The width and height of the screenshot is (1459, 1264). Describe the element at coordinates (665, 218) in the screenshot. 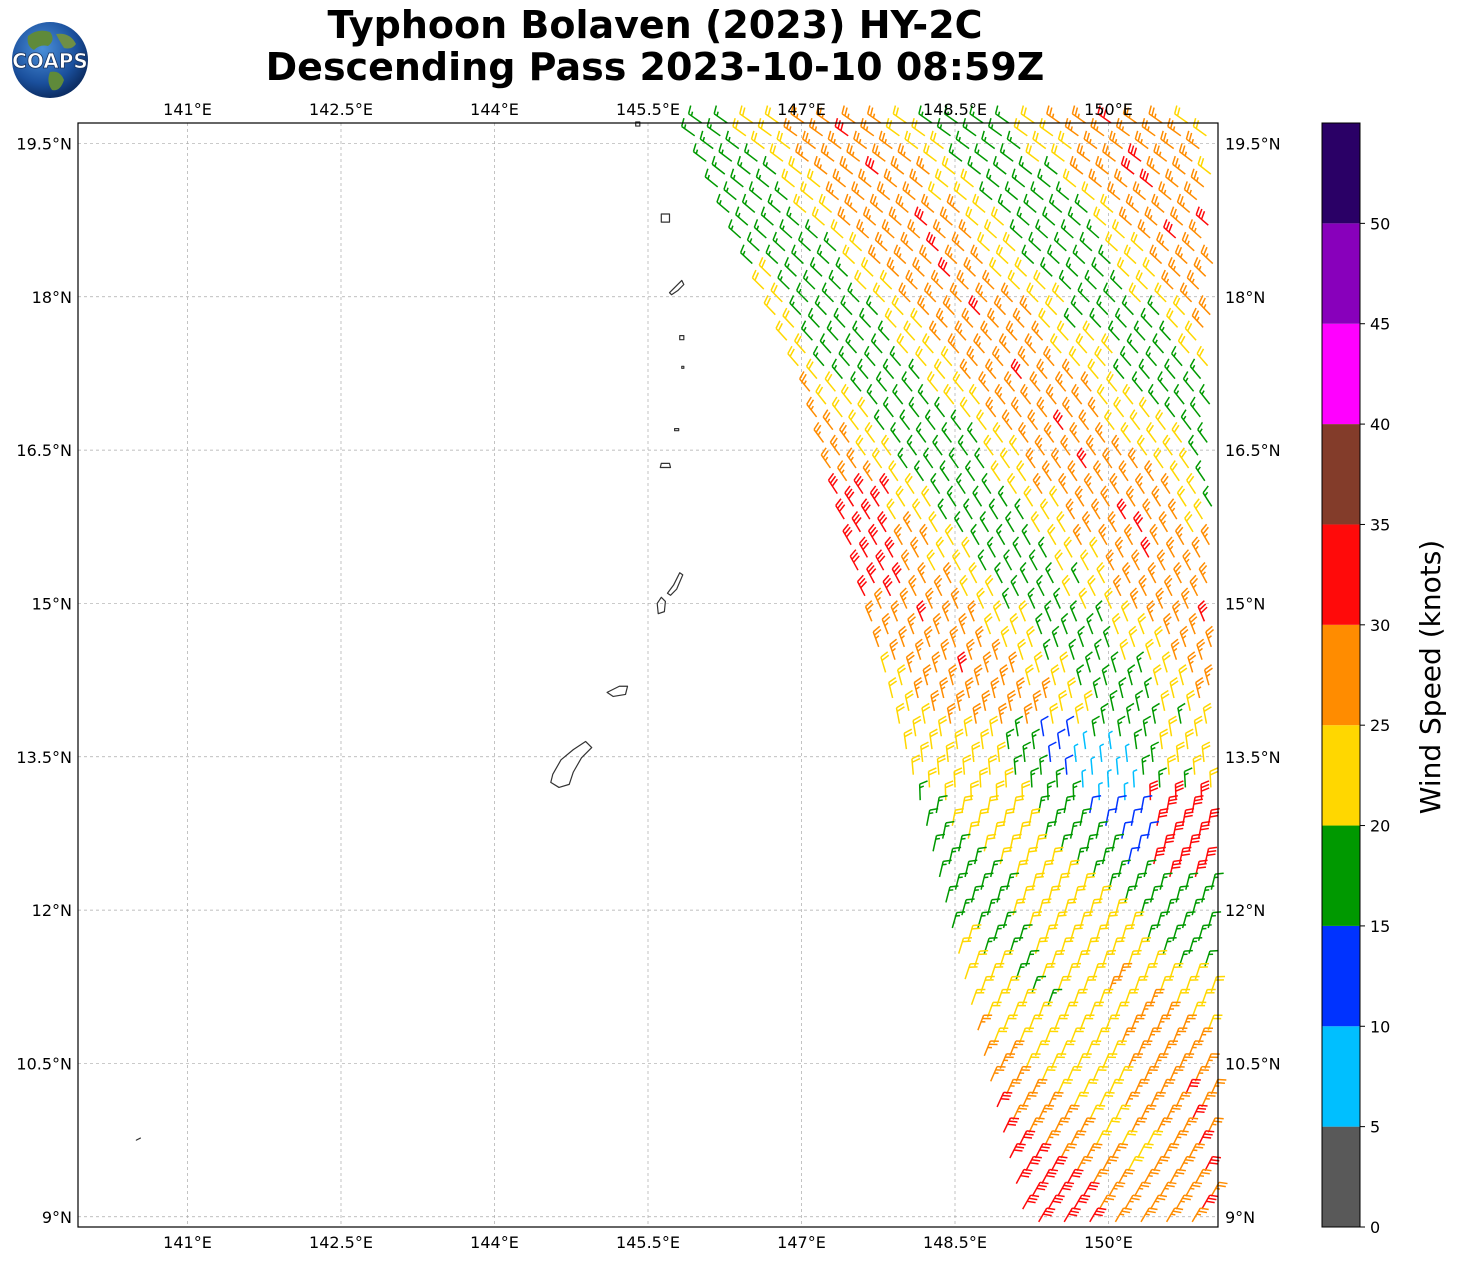

I see `island-outline` at that location.